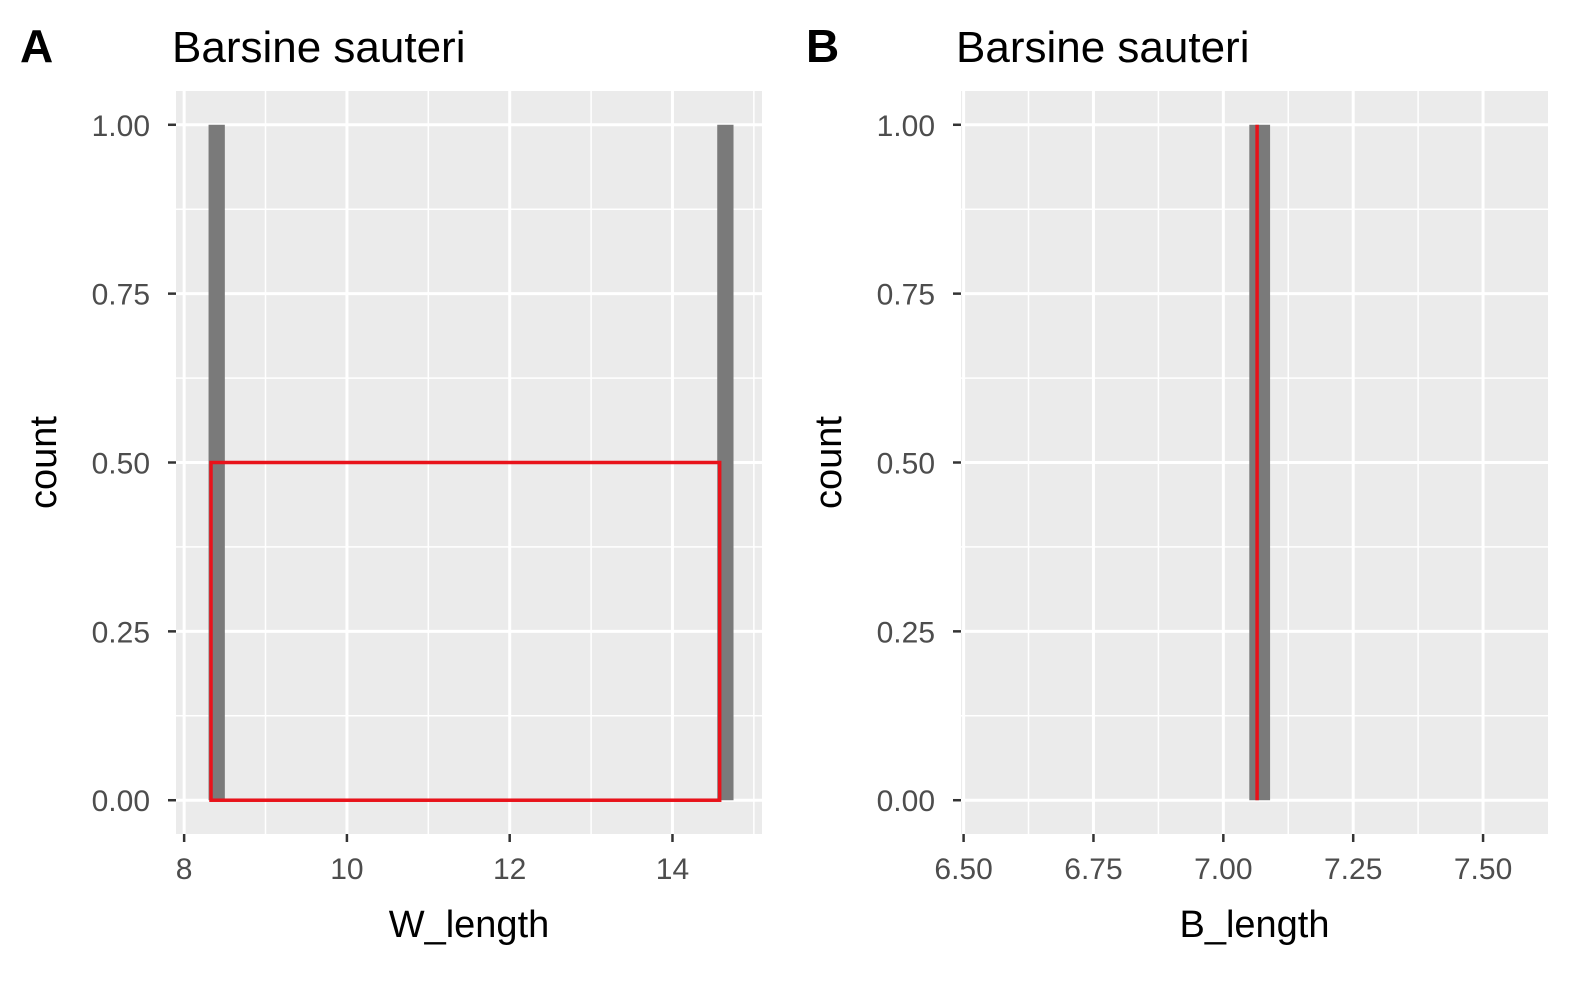 The height and width of the screenshot is (984, 1593). Describe the element at coordinates (1093, 869) in the screenshot. I see `x-tick-label: 6.75` at that location.